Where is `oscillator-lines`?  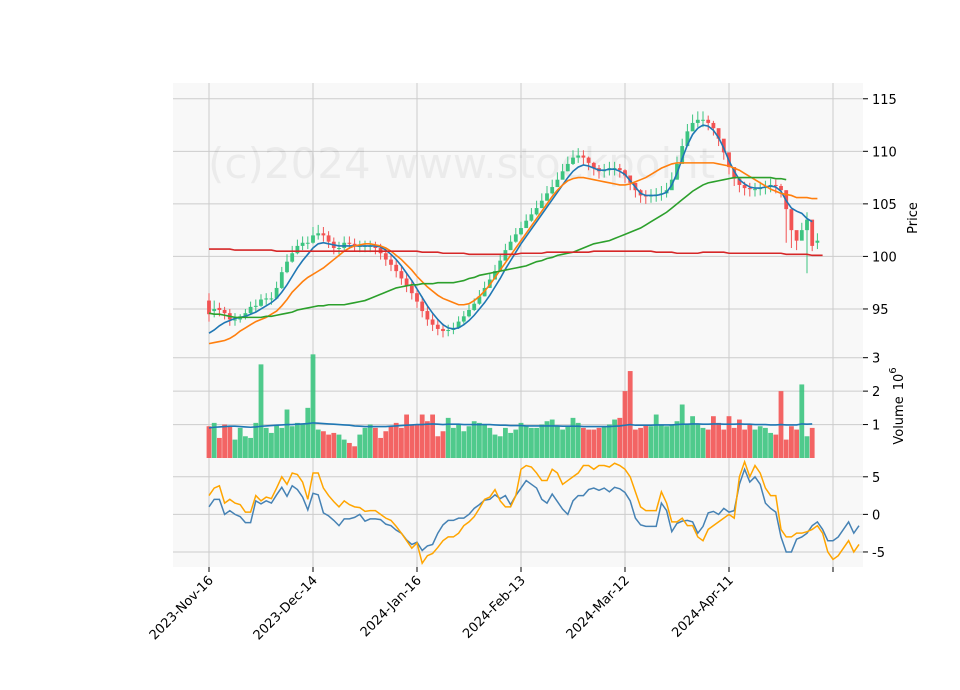 oscillator-lines is located at coordinates (534, 512).